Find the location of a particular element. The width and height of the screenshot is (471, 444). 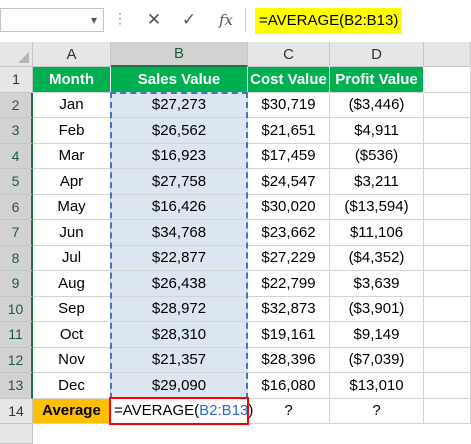

table-cell: Apr is located at coordinates (72, 182).